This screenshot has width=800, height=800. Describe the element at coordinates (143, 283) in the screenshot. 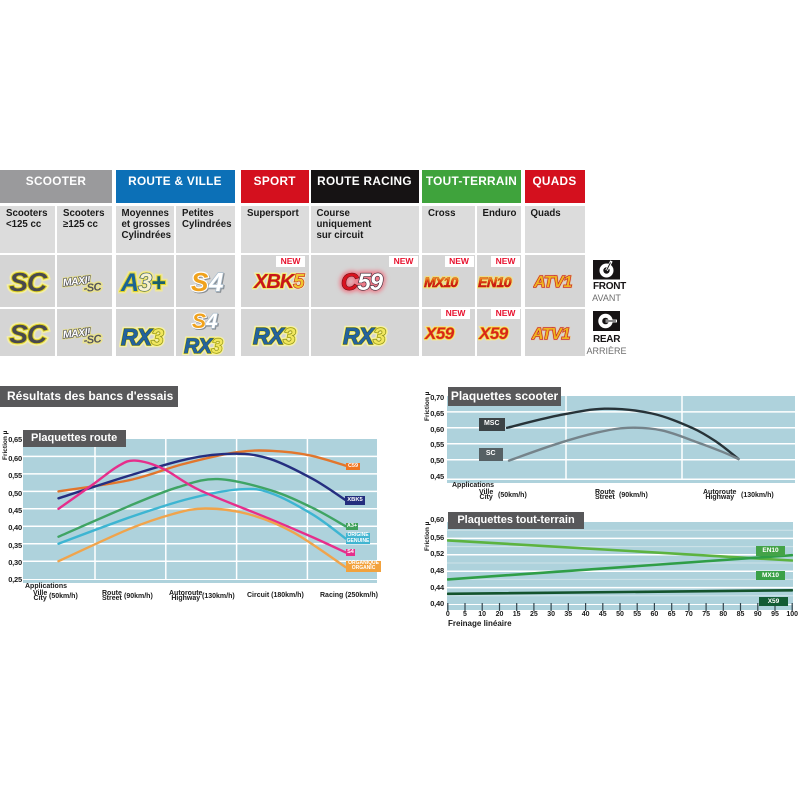

I see `svg-text: A3+` at that location.